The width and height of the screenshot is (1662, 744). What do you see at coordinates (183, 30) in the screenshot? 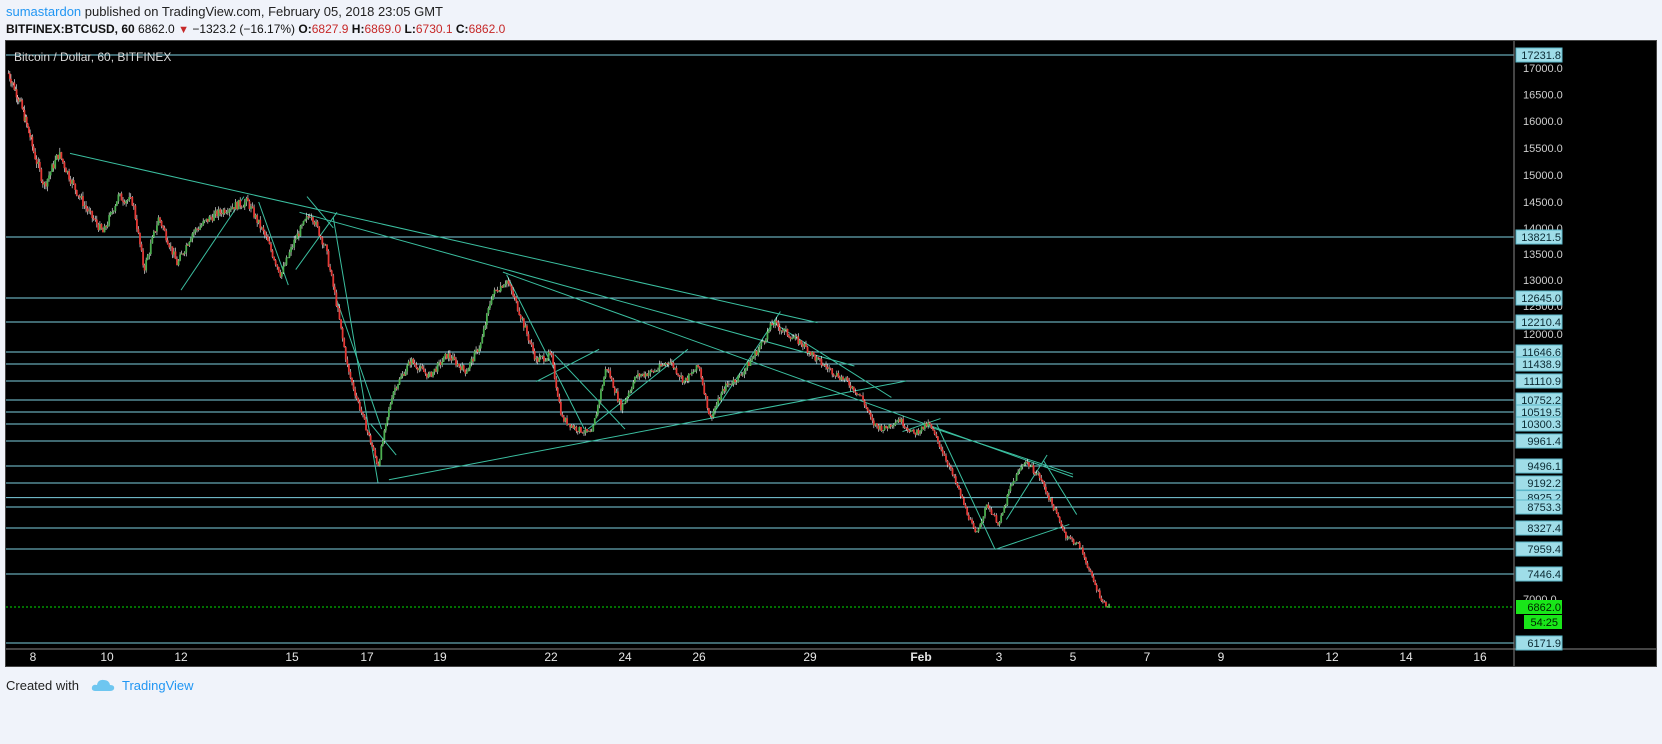
I see `down-arrow-icon: ▼` at bounding box center [183, 30].